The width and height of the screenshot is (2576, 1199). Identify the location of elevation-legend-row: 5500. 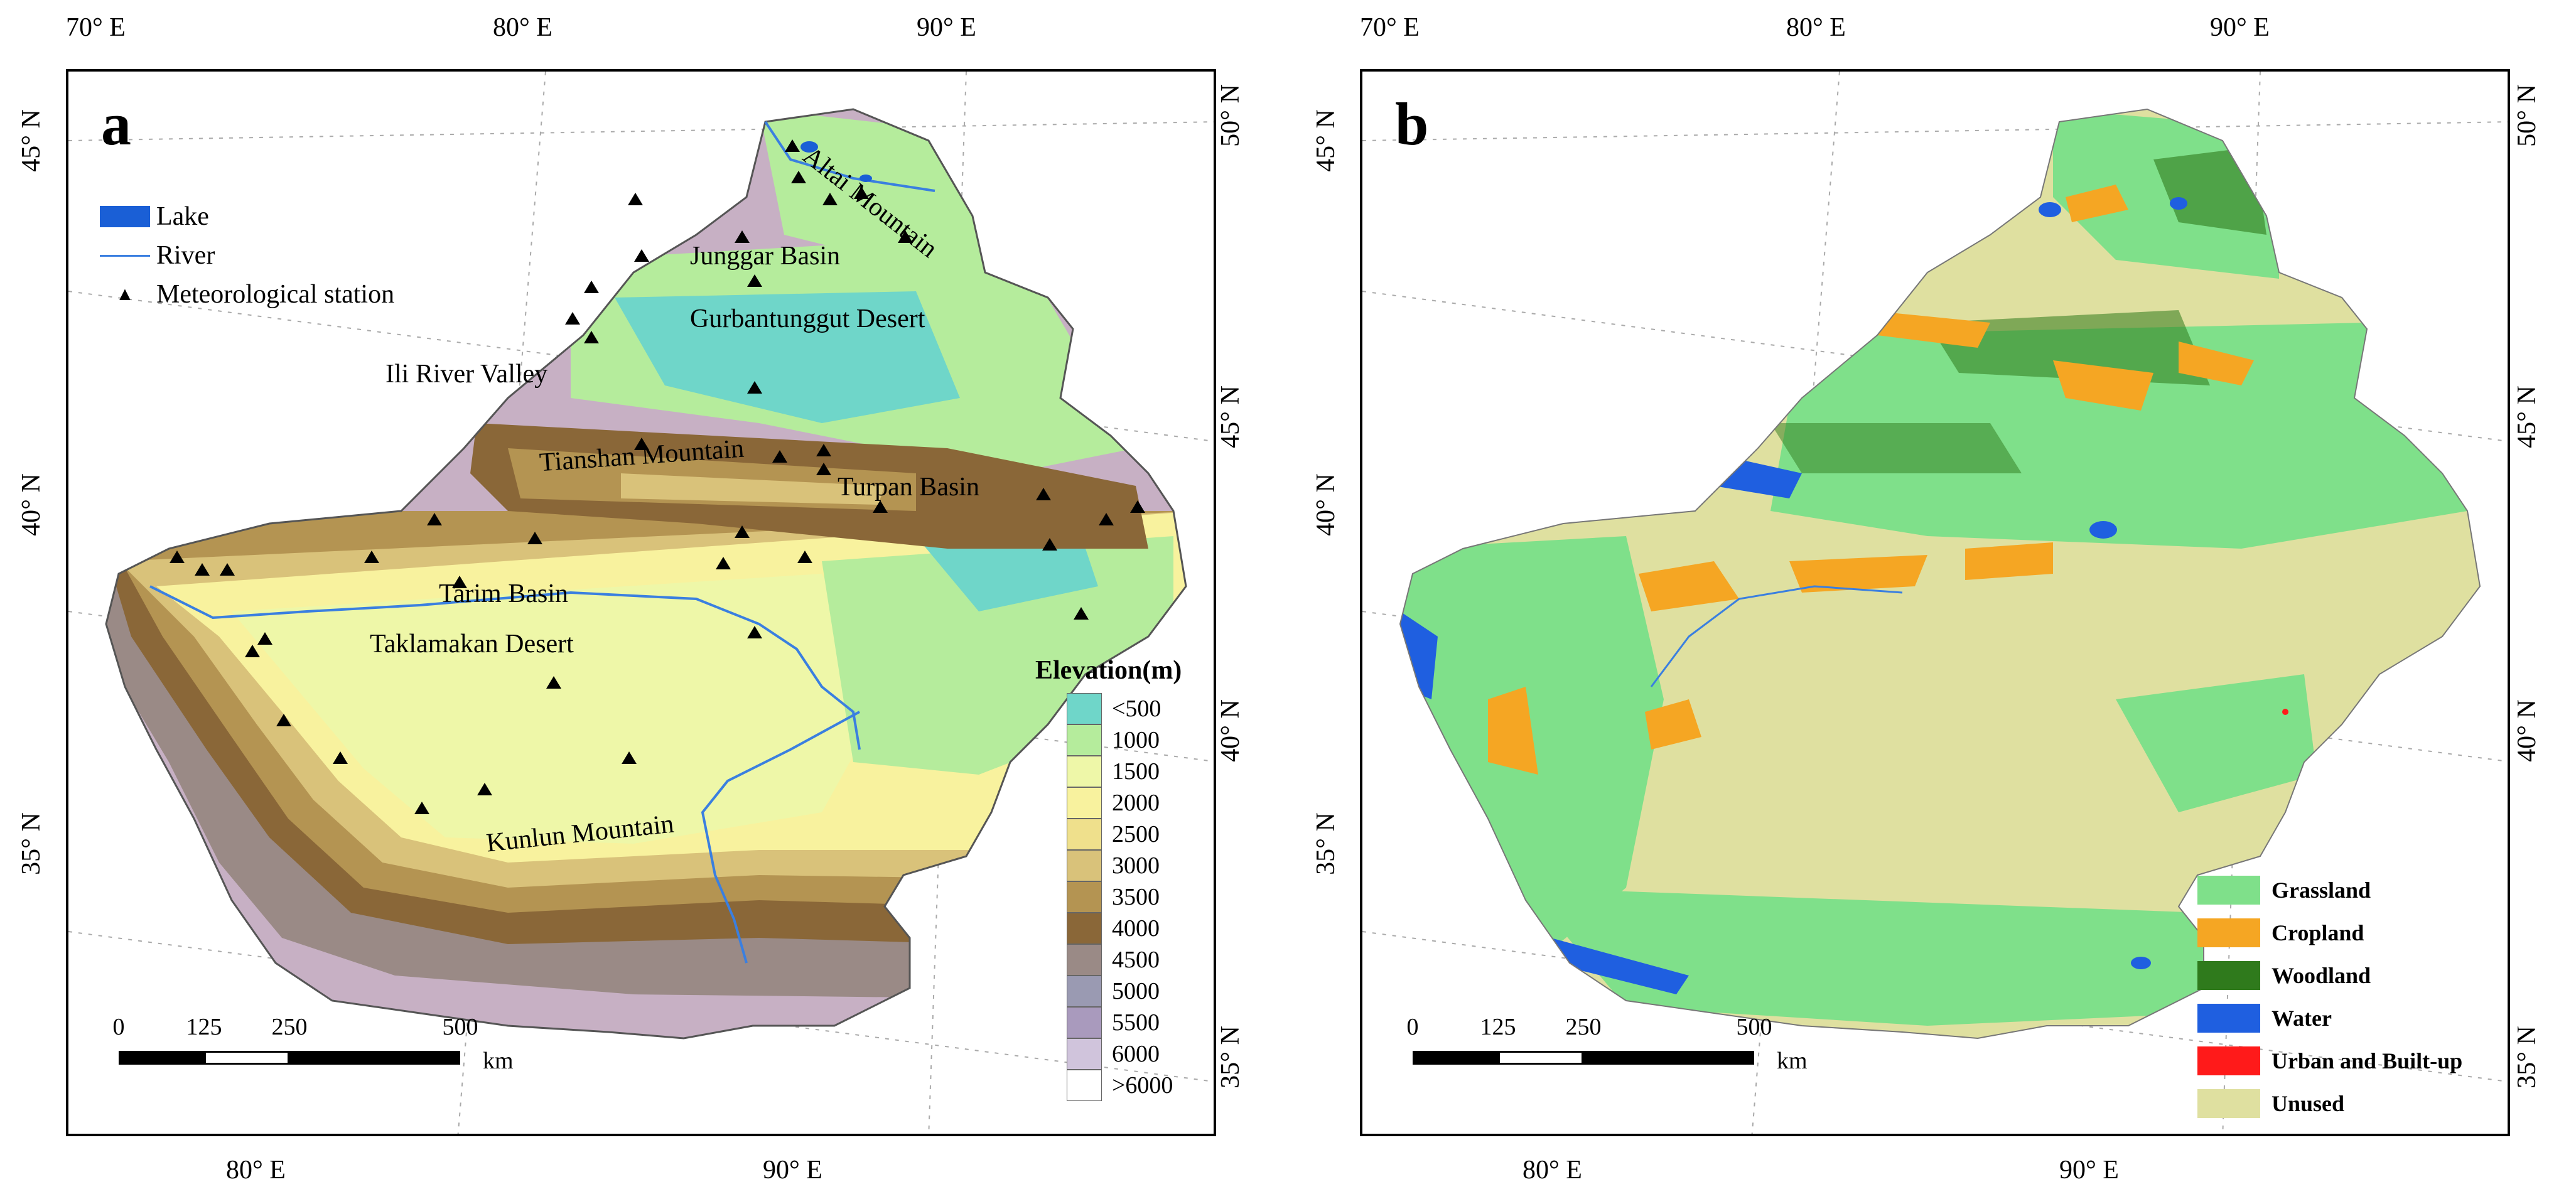
(1124, 1022).